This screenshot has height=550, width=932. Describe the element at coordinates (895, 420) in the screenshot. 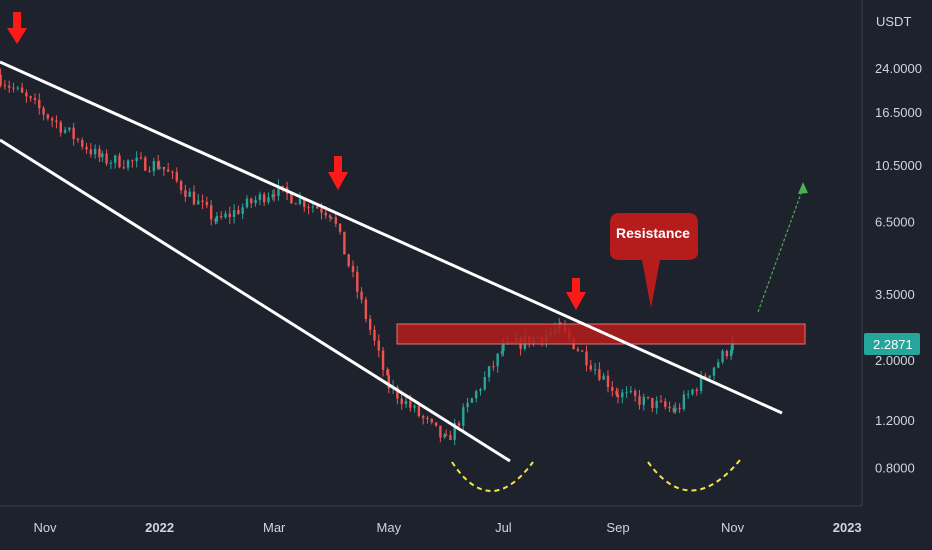

I see `price-tick-label: 1.2000` at that location.